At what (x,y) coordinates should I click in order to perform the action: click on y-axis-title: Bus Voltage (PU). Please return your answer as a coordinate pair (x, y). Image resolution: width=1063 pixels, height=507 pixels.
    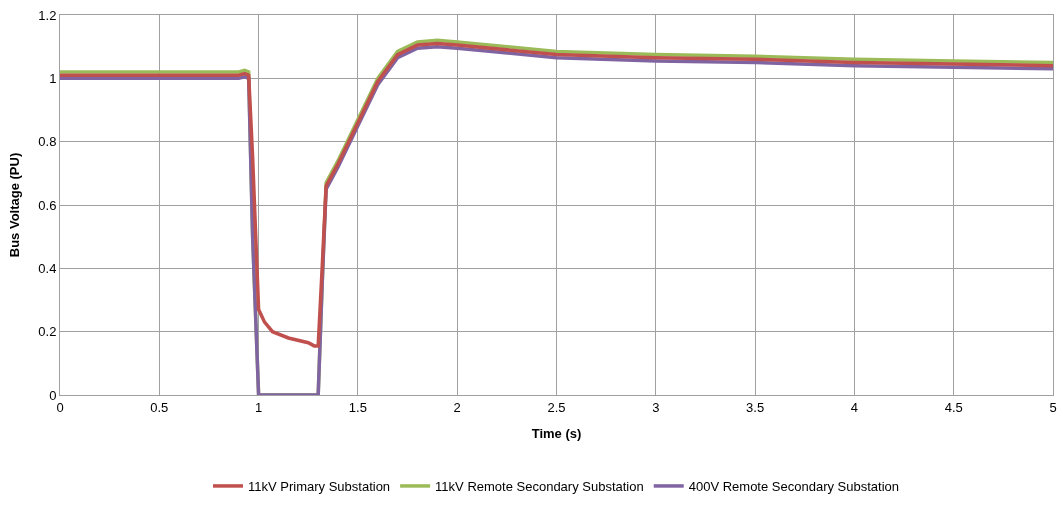
    Looking at the image, I should click on (15, 205).